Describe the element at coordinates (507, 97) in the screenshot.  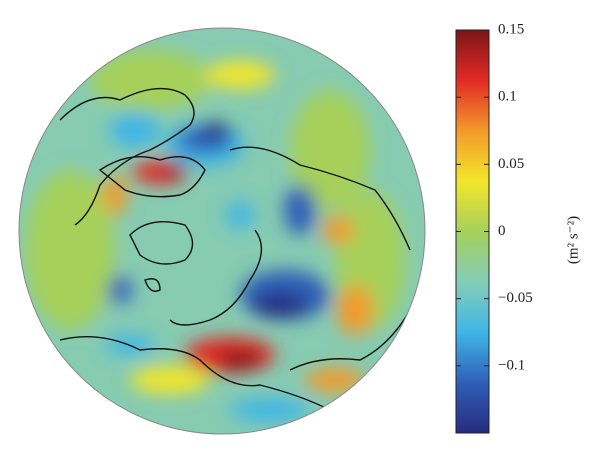
I see `tick-label: 0.1` at that location.